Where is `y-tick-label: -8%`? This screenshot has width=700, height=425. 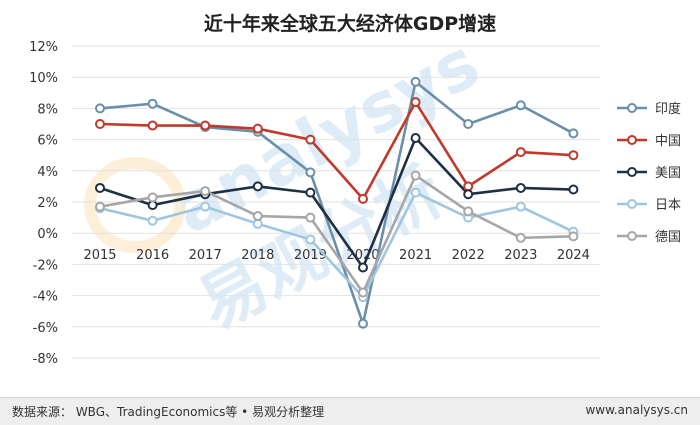
y-tick-label: -8% is located at coordinates (45, 359).